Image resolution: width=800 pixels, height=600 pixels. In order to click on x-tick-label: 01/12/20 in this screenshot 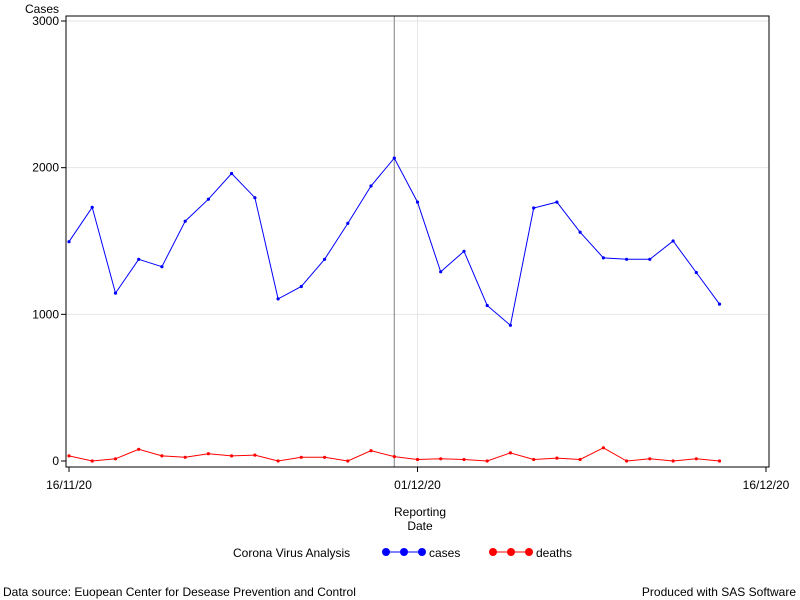, I will do `click(417, 485)`.